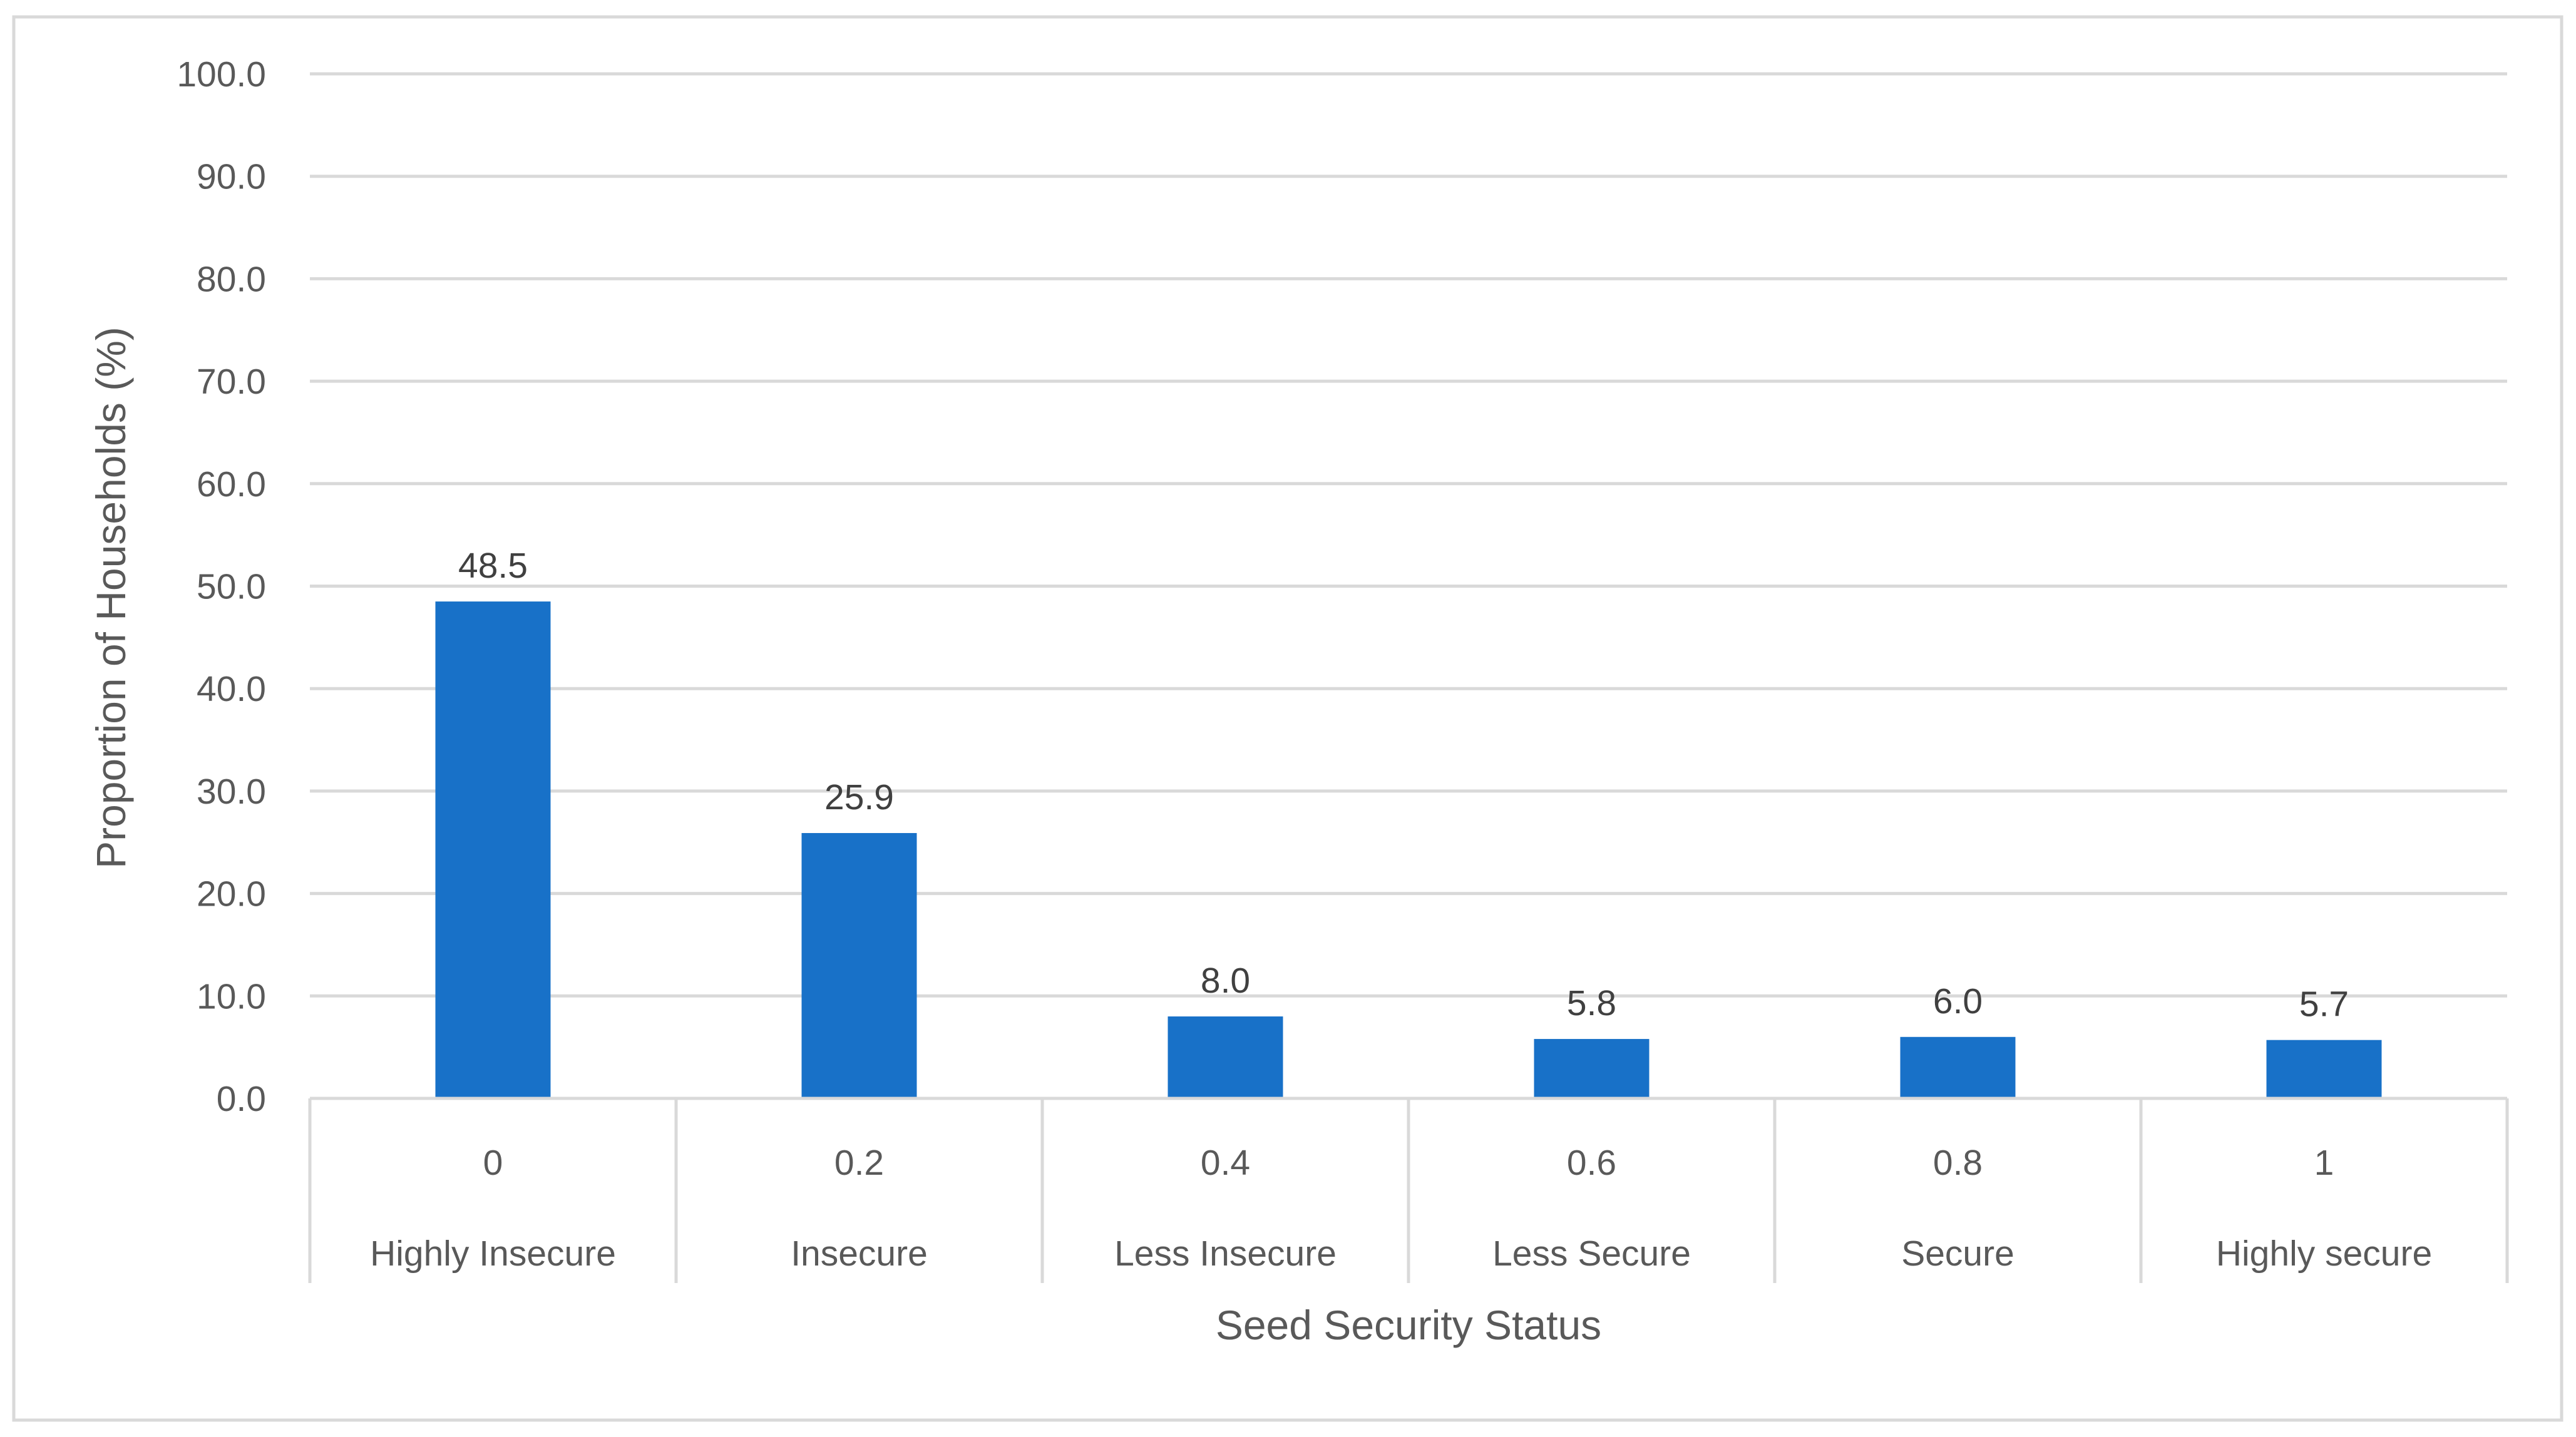 This screenshot has height=1437, width=2576. Describe the element at coordinates (859, 1254) in the screenshot. I see `x-category-label: Insecure` at that location.